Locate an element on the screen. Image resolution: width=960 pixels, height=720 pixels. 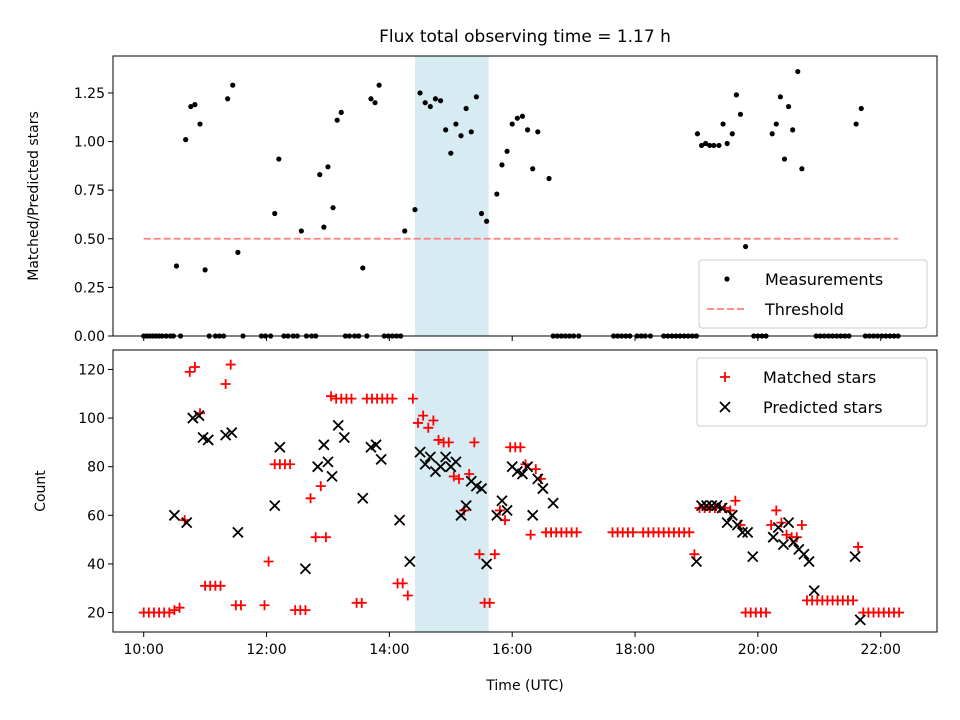
y-tick-label: 100 is located at coordinates (91, 419).